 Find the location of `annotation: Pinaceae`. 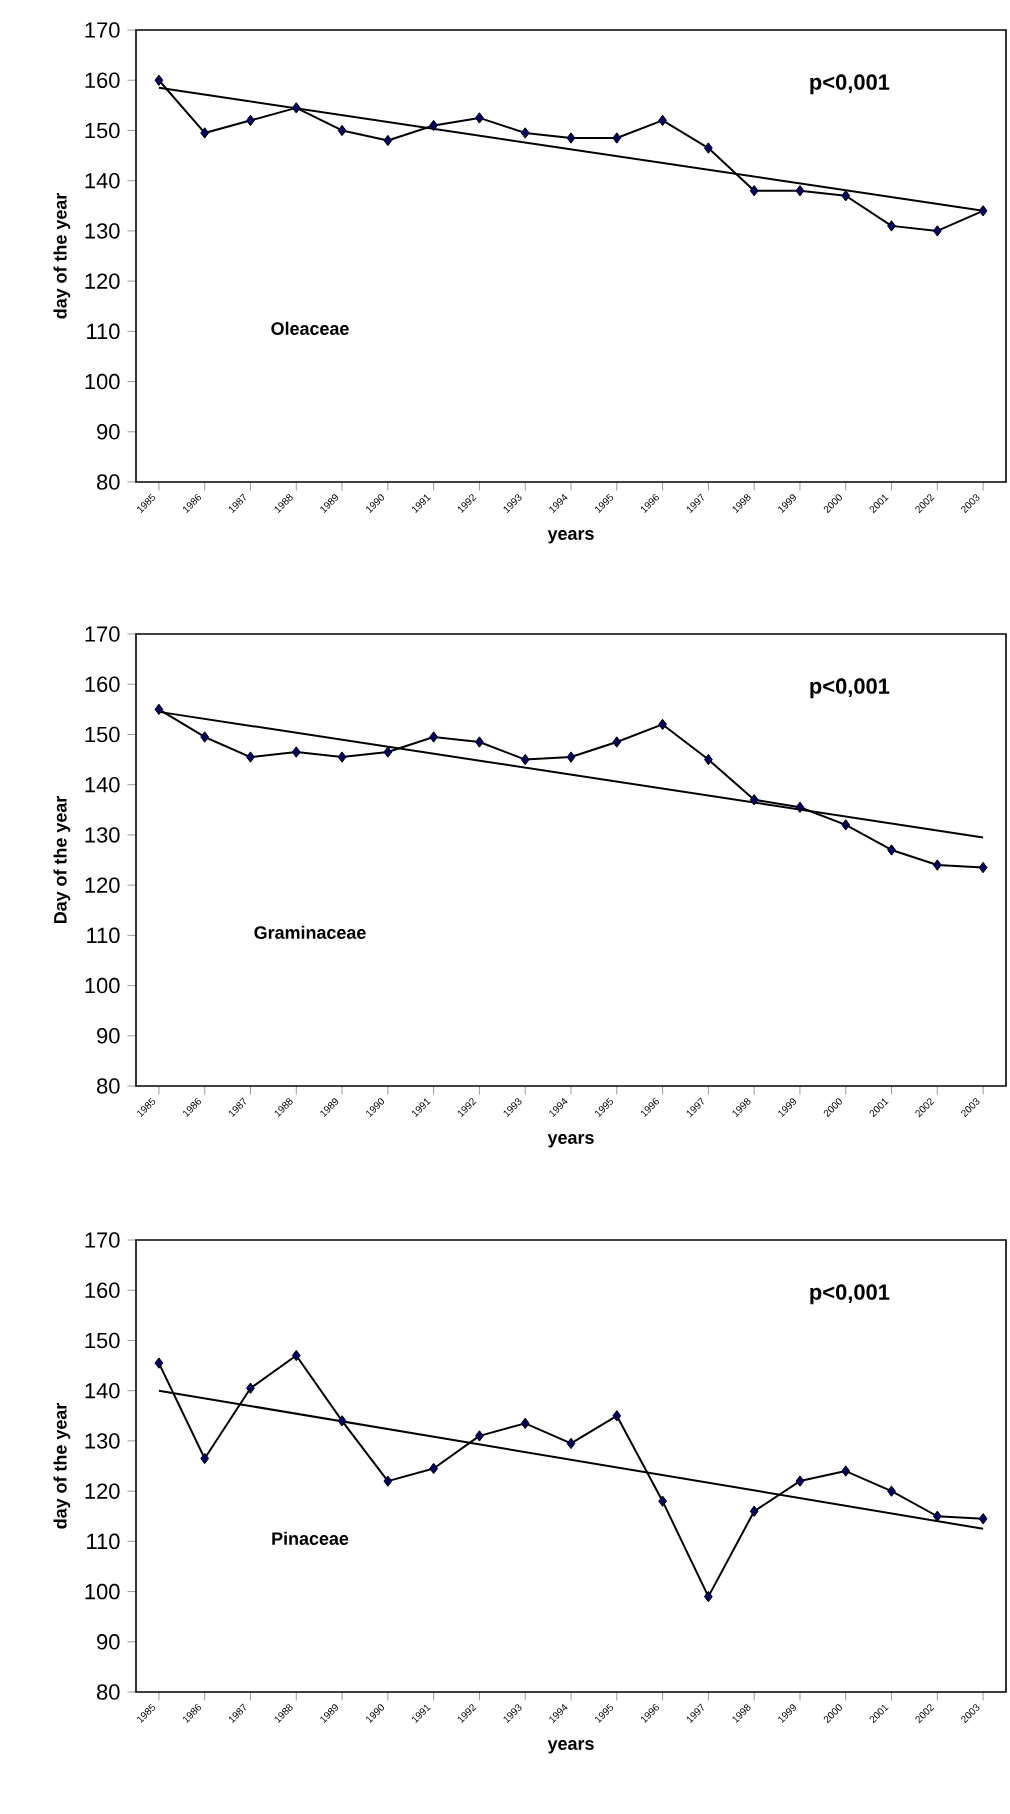

annotation: Pinaceae is located at coordinates (310, 1538).